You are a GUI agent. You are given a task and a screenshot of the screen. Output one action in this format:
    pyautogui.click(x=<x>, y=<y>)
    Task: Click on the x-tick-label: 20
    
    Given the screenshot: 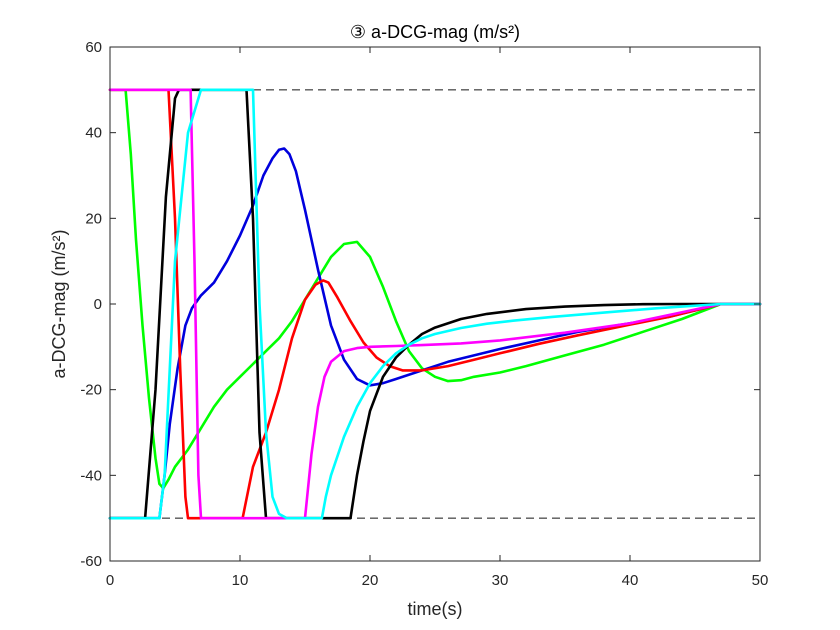 What is the action you would take?
    pyautogui.click(x=370, y=580)
    